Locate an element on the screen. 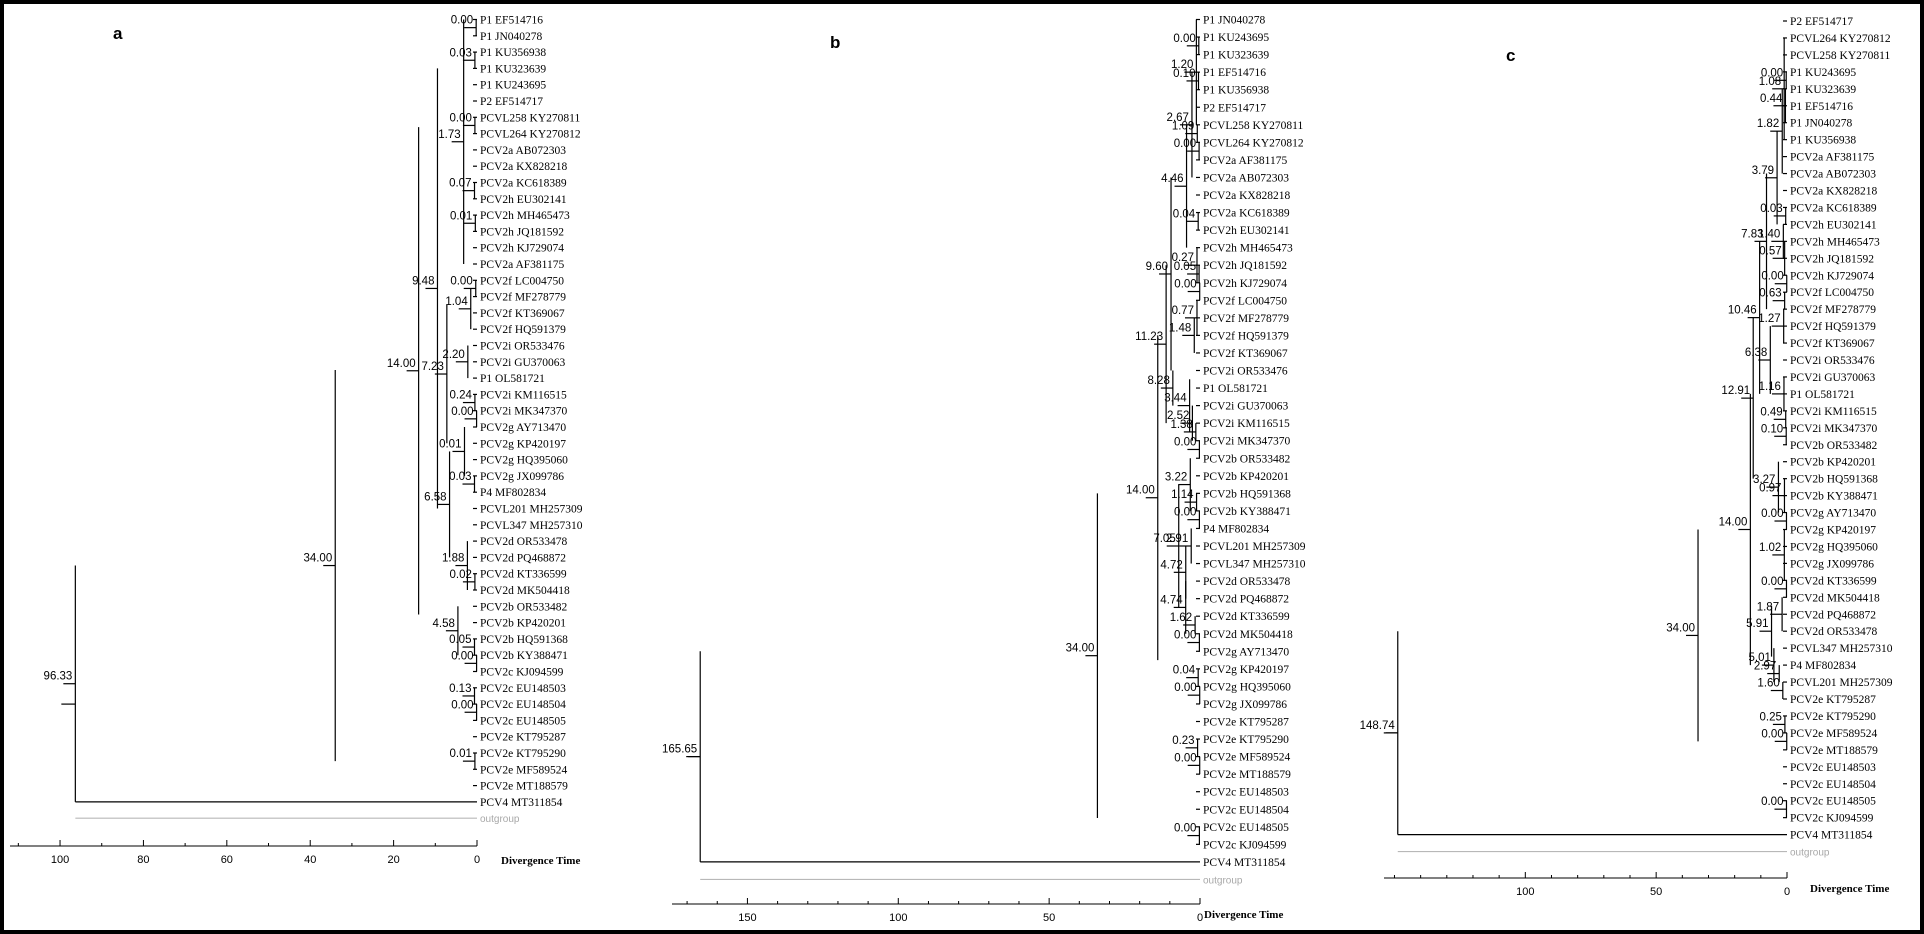 This screenshot has width=1924, height=934. node-age-label: 7.23 is located at coordinates (432, 367).